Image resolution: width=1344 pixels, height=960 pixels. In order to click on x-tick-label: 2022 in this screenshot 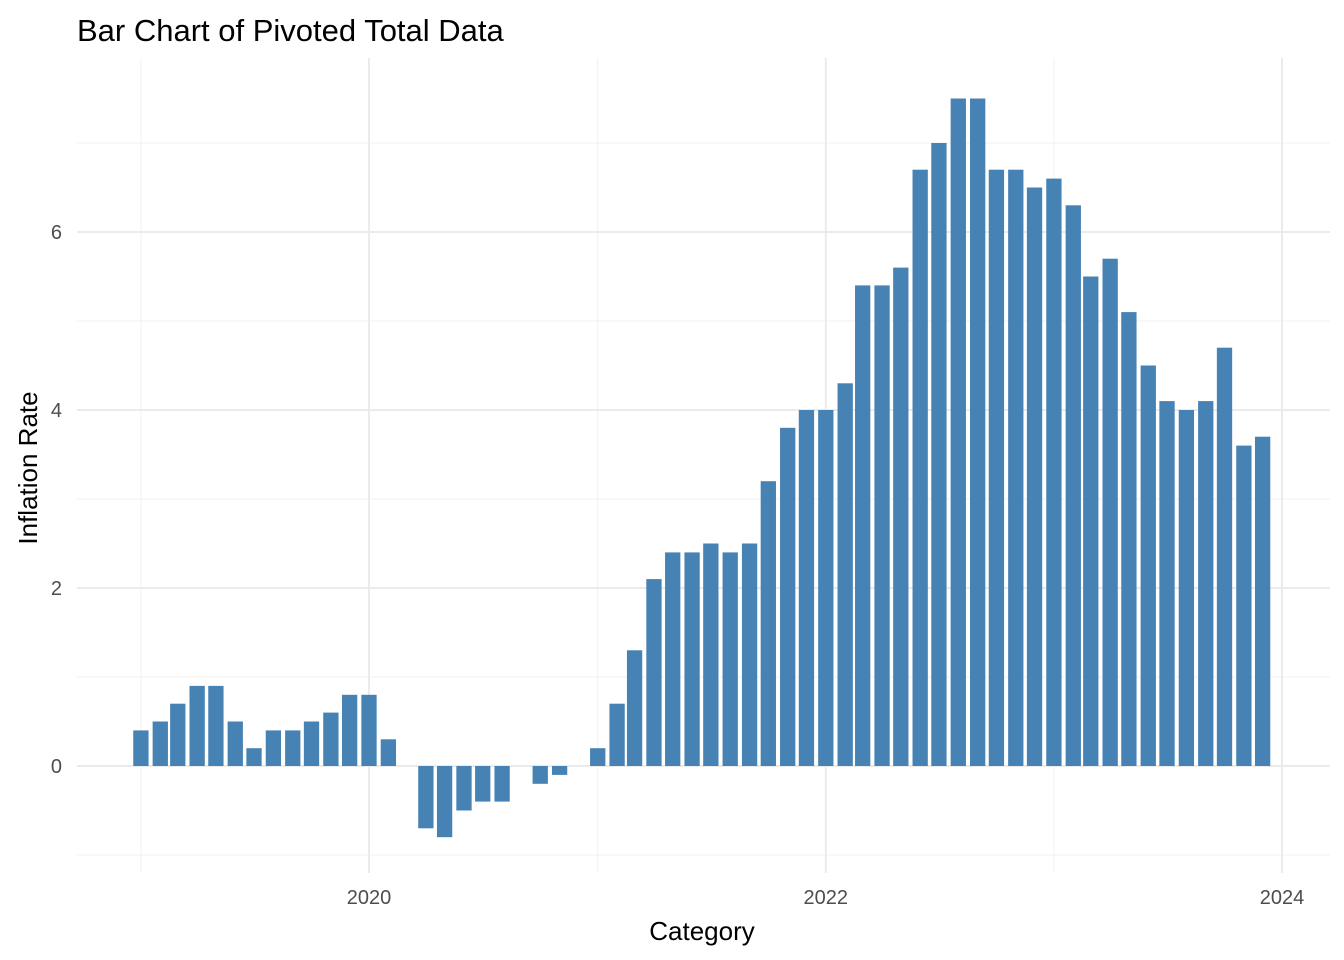, I will do `click(826, 898)`.